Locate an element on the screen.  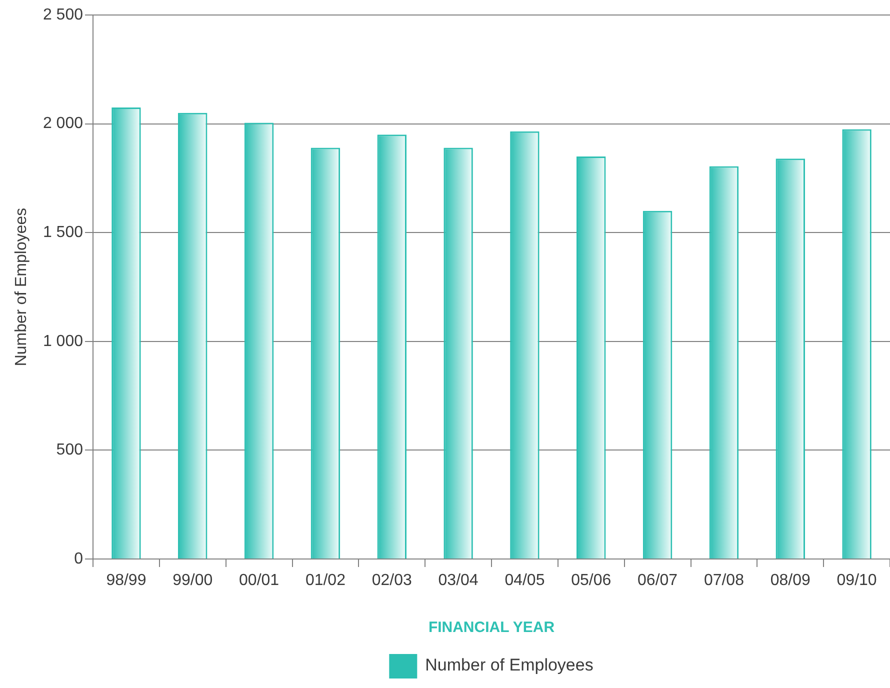
x-tick-label: 08/09 is located at coordinates (790, 581).